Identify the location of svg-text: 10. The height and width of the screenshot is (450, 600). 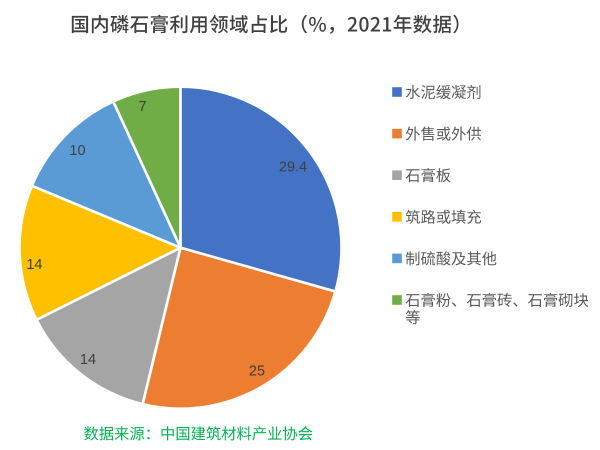
(77, 151).